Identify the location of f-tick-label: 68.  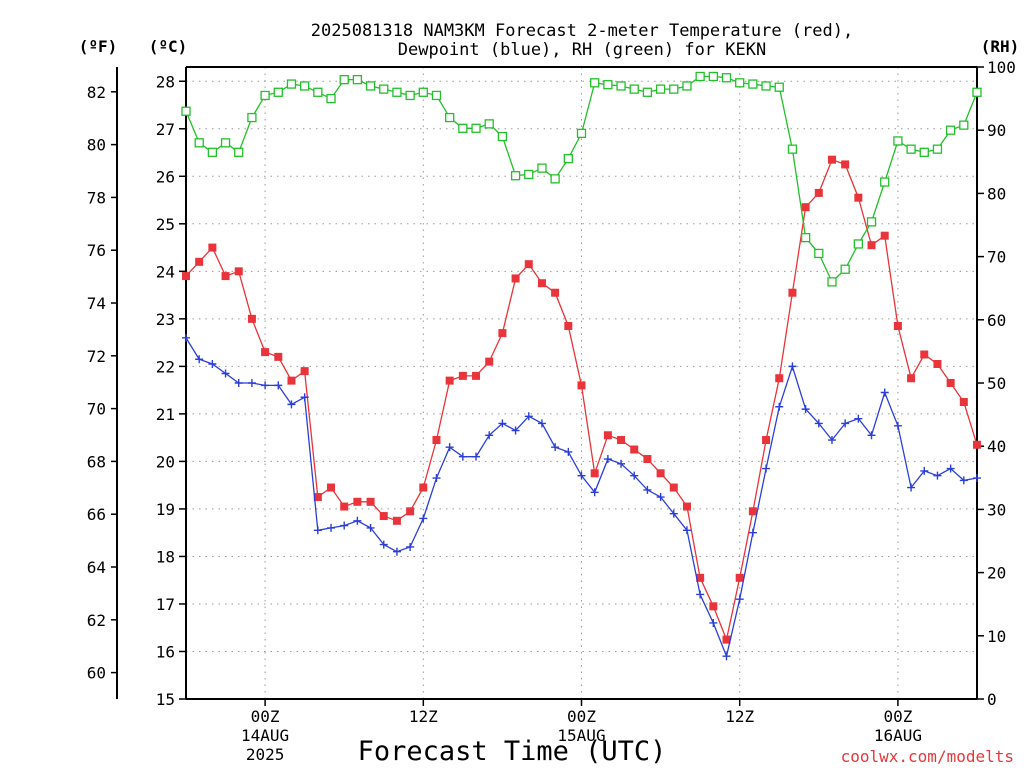
(96, 461).